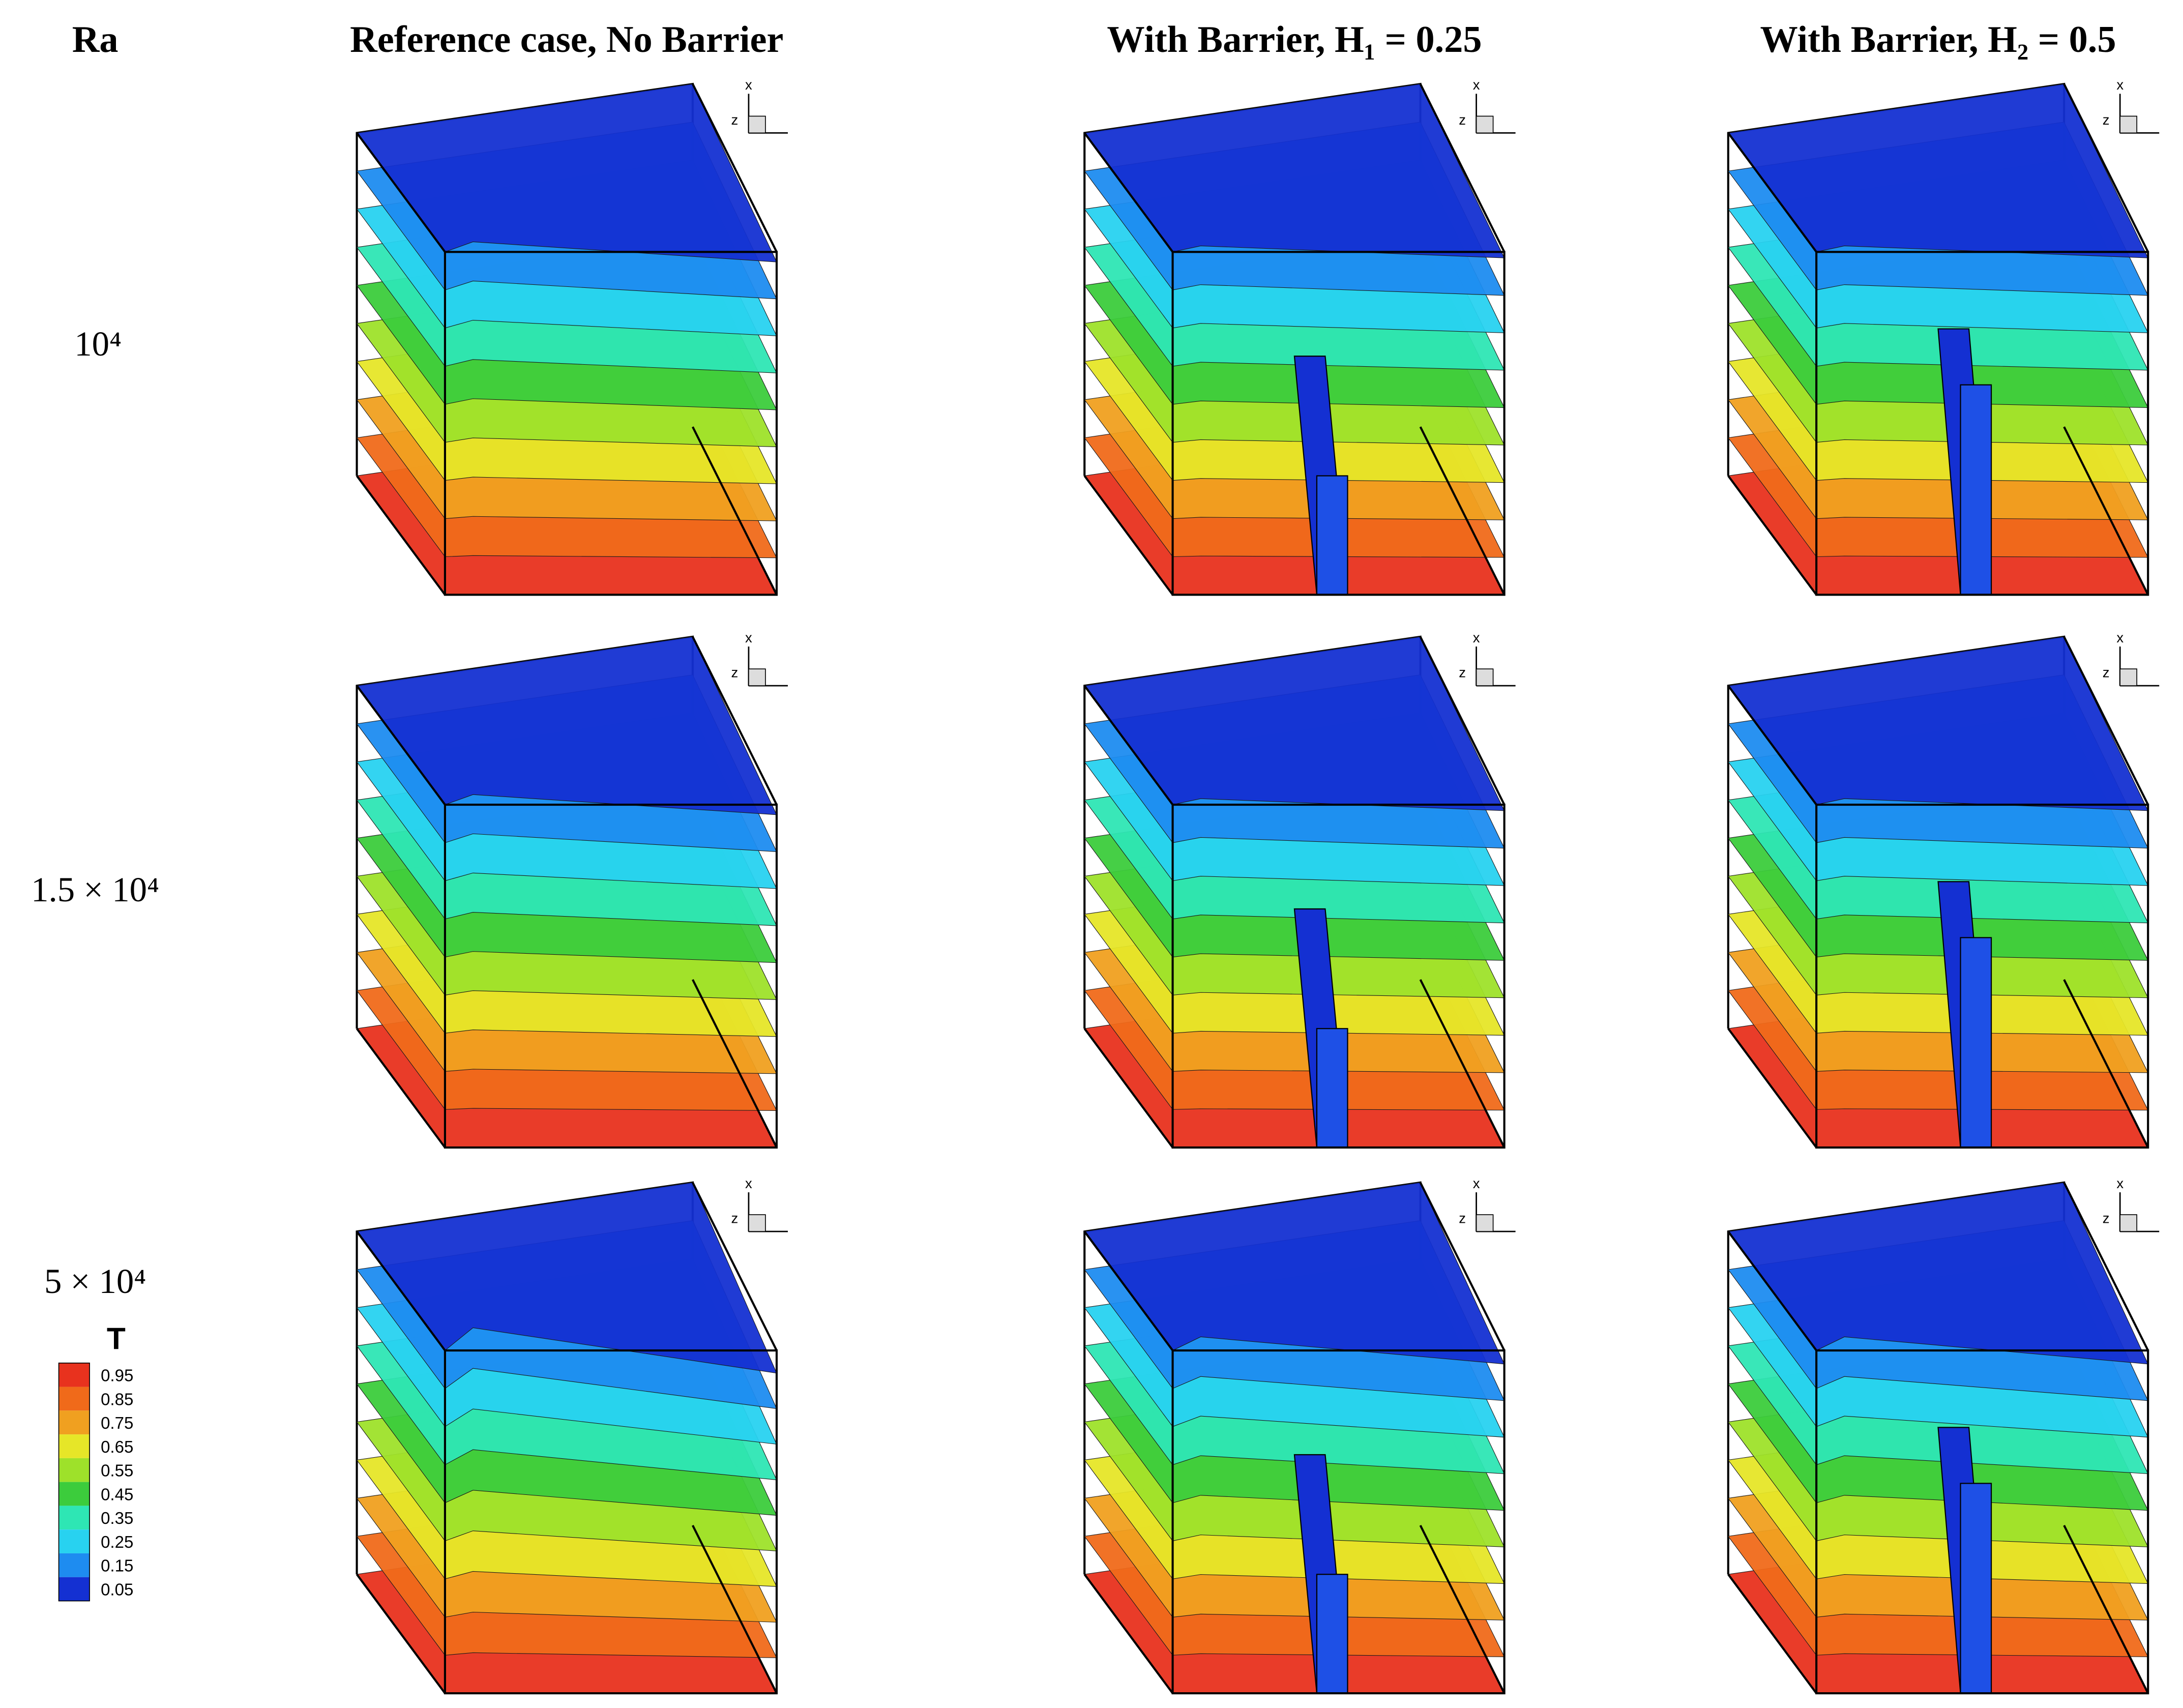 Image resolution: width=2183 pixels, height=1708 pixels. Describe the element at coordinates (1294, 40) in the screenshot. I see `column-header: With Barrier, H₁ = 0.25` at that location.